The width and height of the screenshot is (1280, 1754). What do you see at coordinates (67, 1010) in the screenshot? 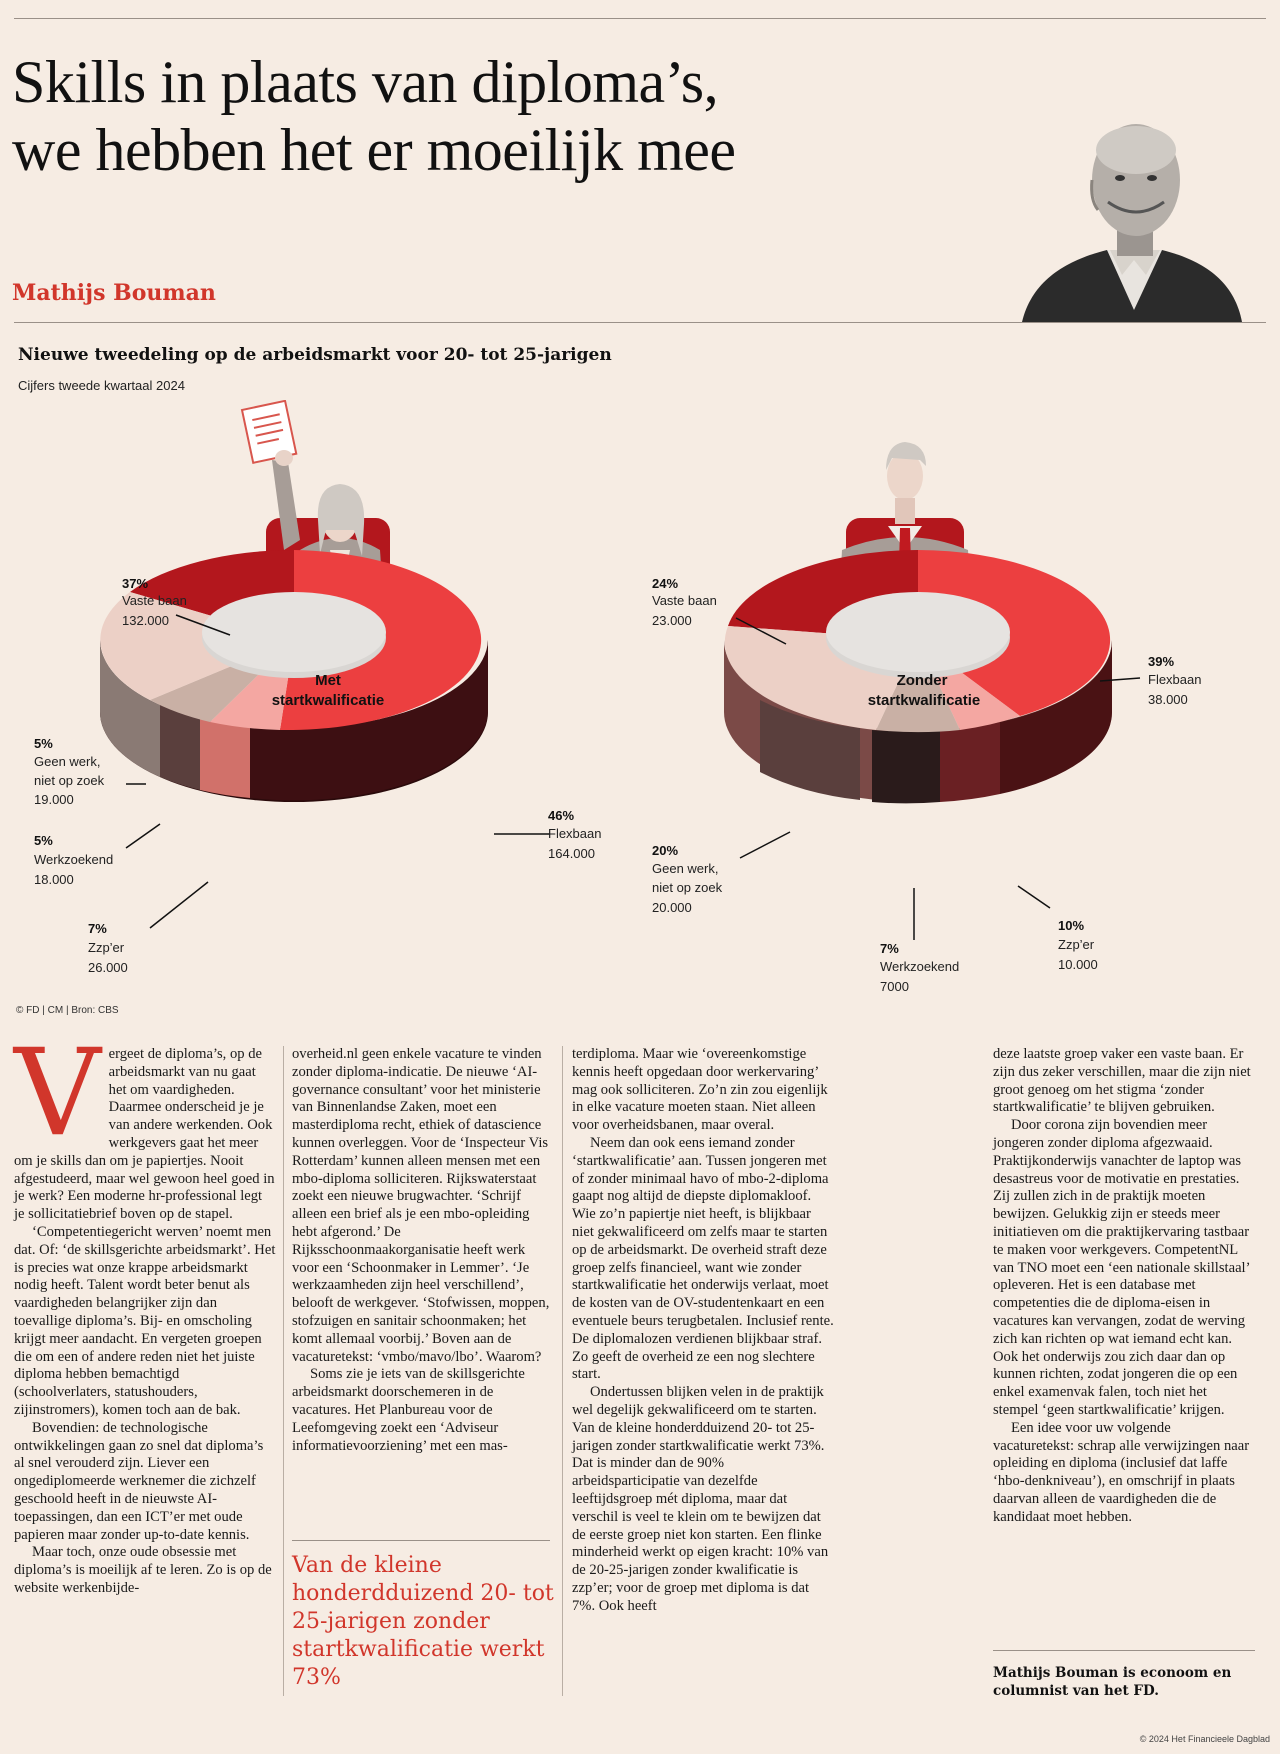
I see `chart-credit: © FD | CM | Bron: CBS` at bounding box center [67, 1010].